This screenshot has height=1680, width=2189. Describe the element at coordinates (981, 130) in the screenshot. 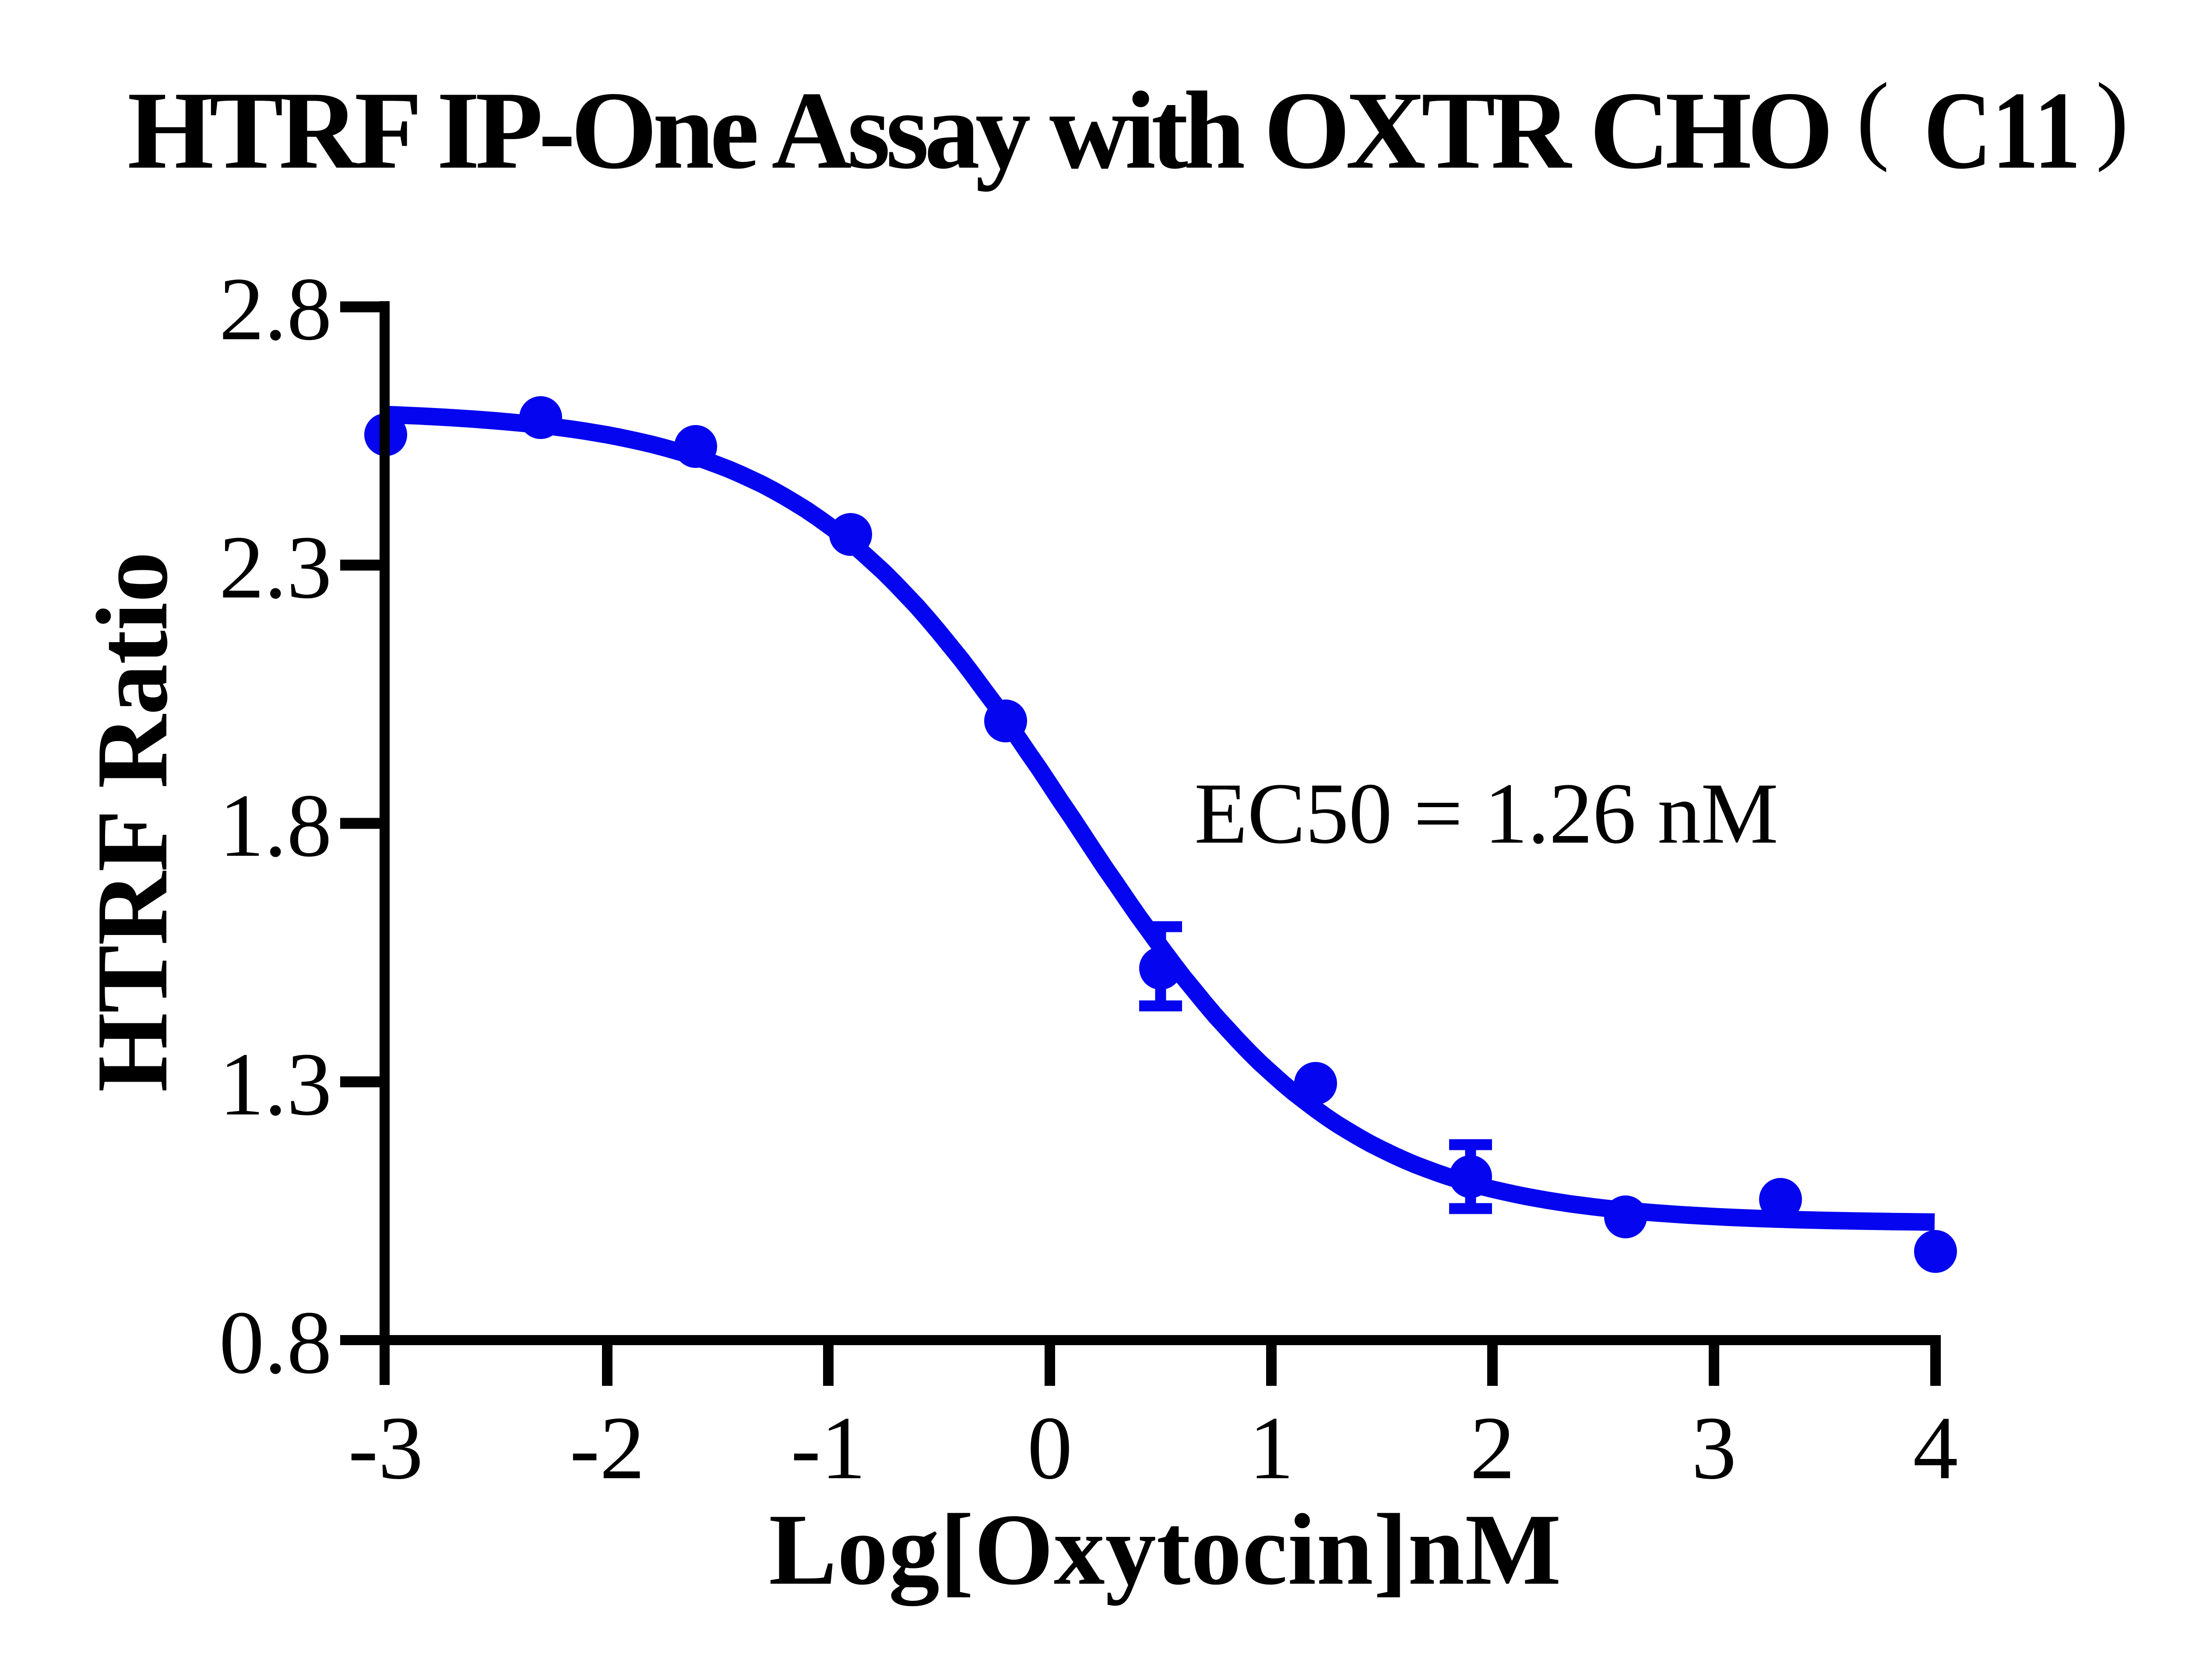

I see `svg-text:HTRF IP-One Assay with OXTR CH: HTRF IP-One Assay with OXTR CHO` at that location.